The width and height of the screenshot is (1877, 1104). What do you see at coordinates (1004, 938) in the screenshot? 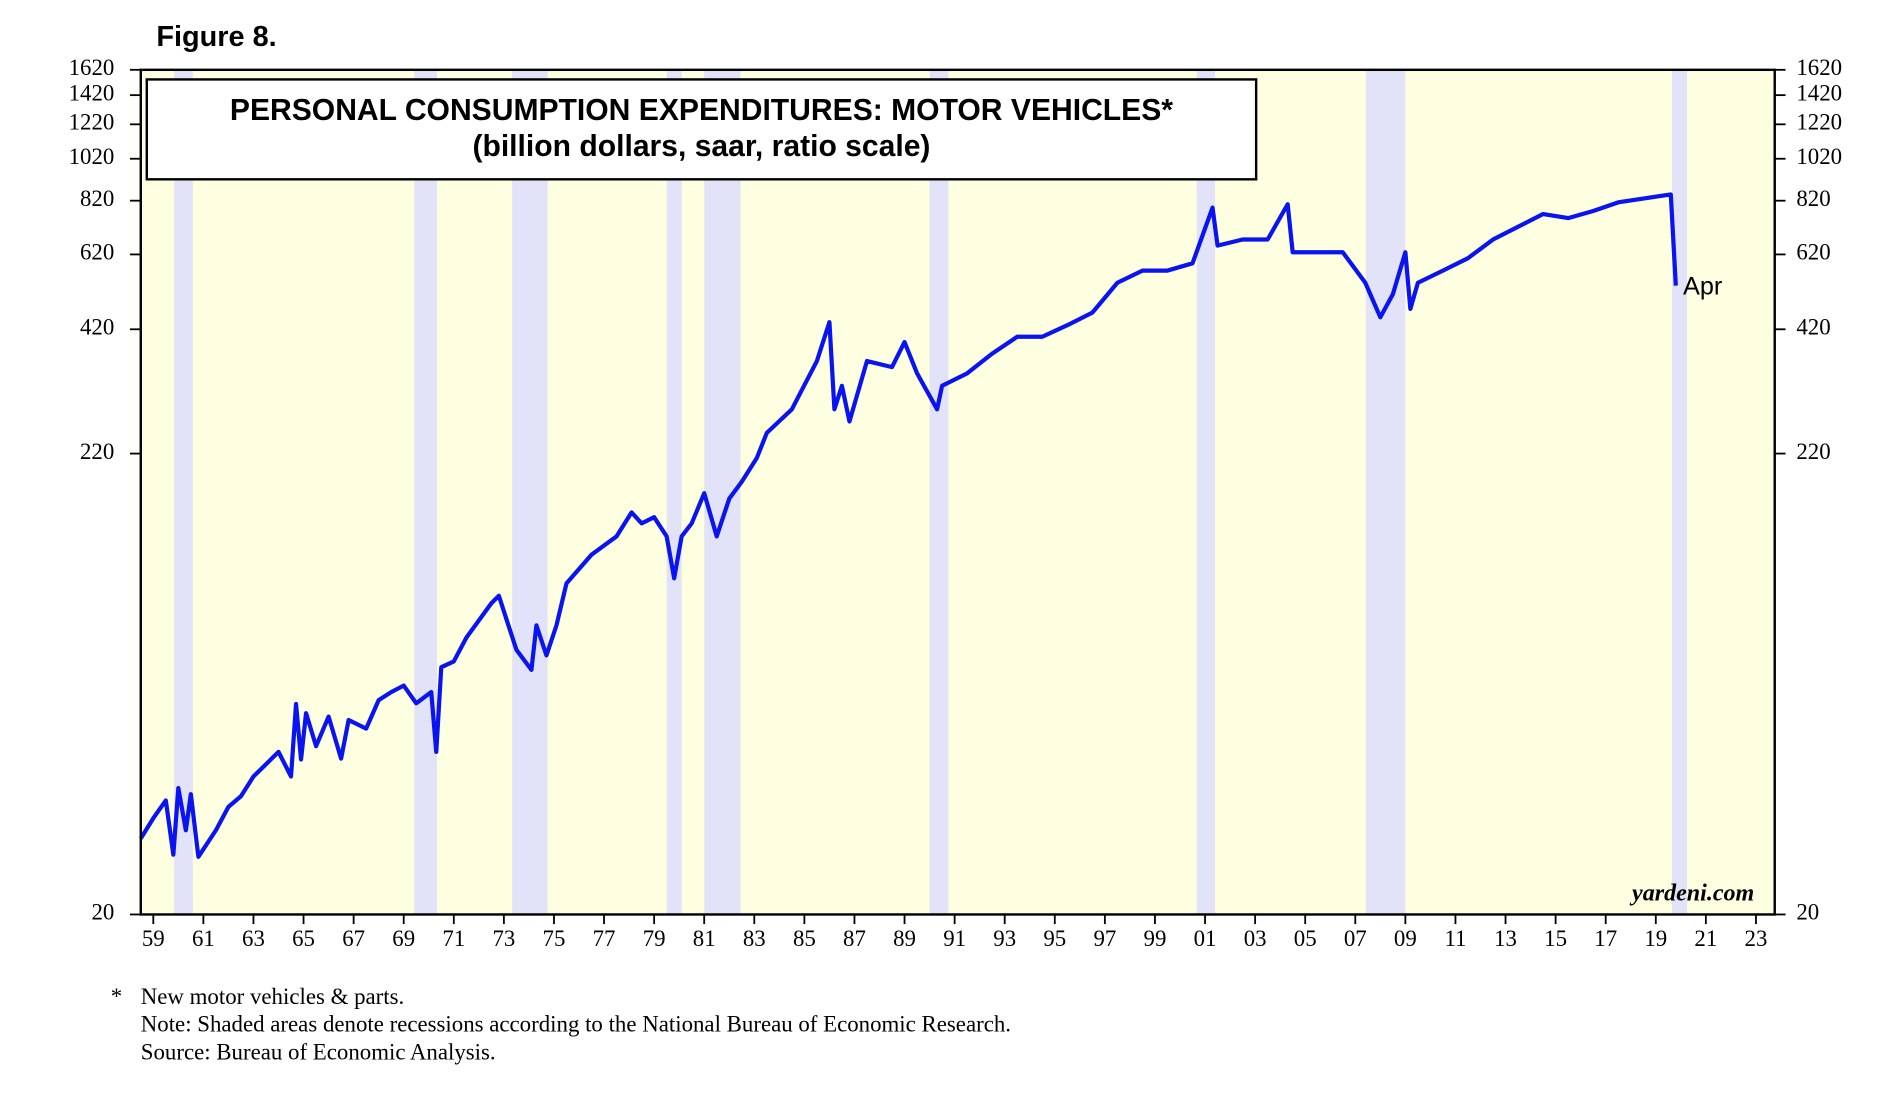
I see `x-tick-label: 93` at bounding box center [1004, 938].